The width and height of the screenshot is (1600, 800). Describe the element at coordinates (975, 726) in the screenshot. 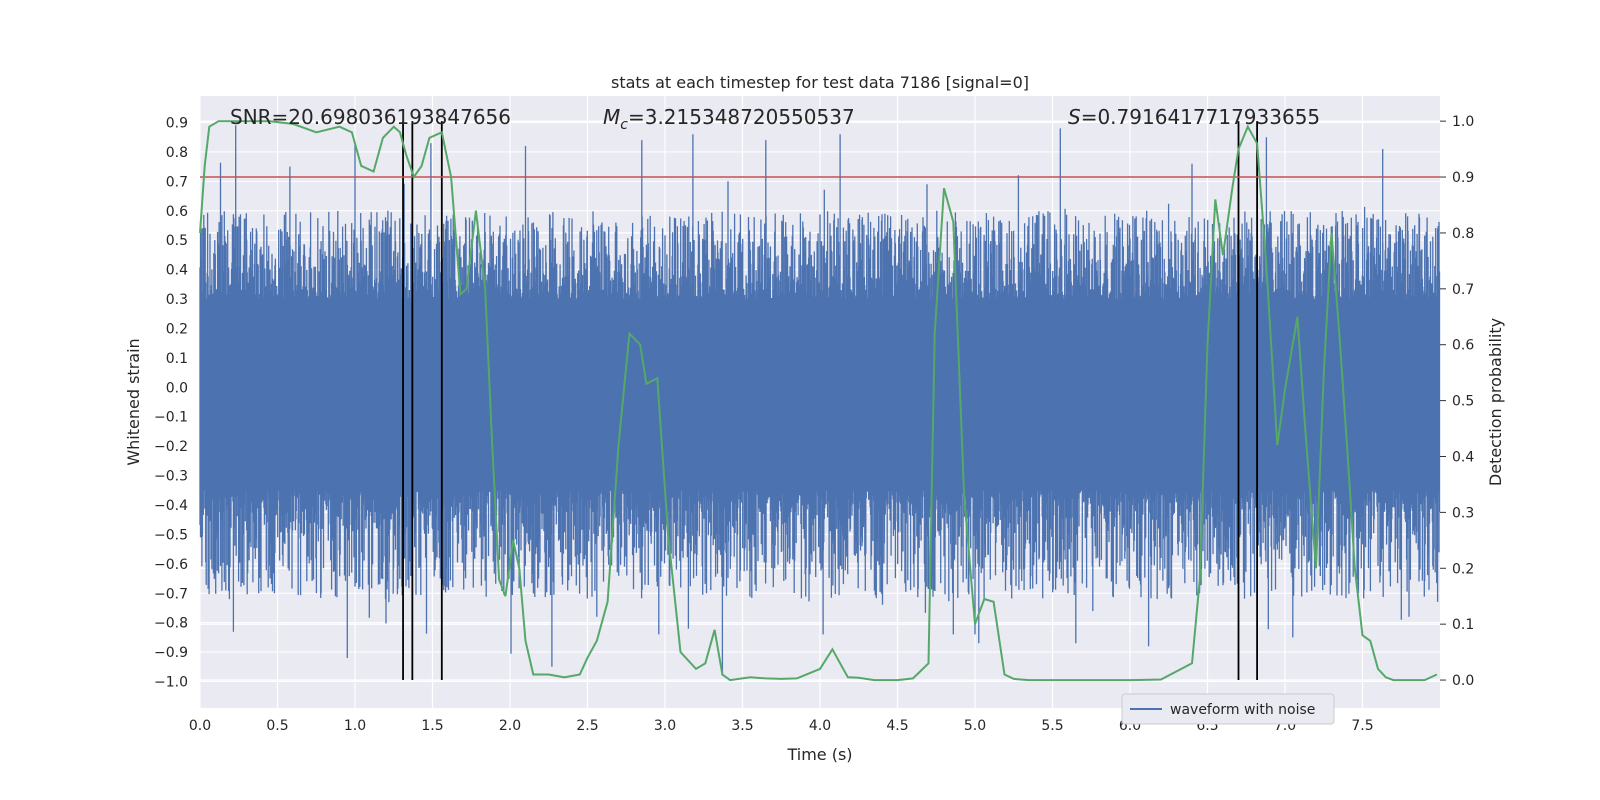

I see `x-tick-label: 5.0` at that location.